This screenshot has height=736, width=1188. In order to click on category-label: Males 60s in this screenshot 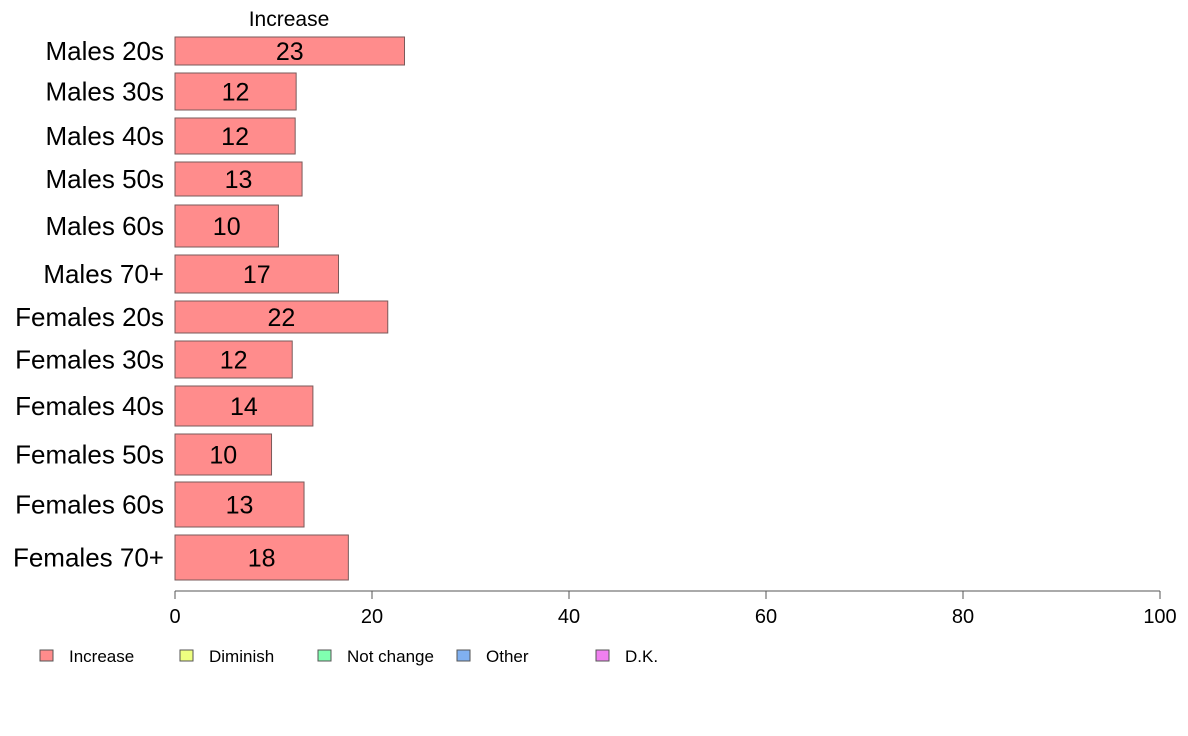, I will do `click(105, 226)`.